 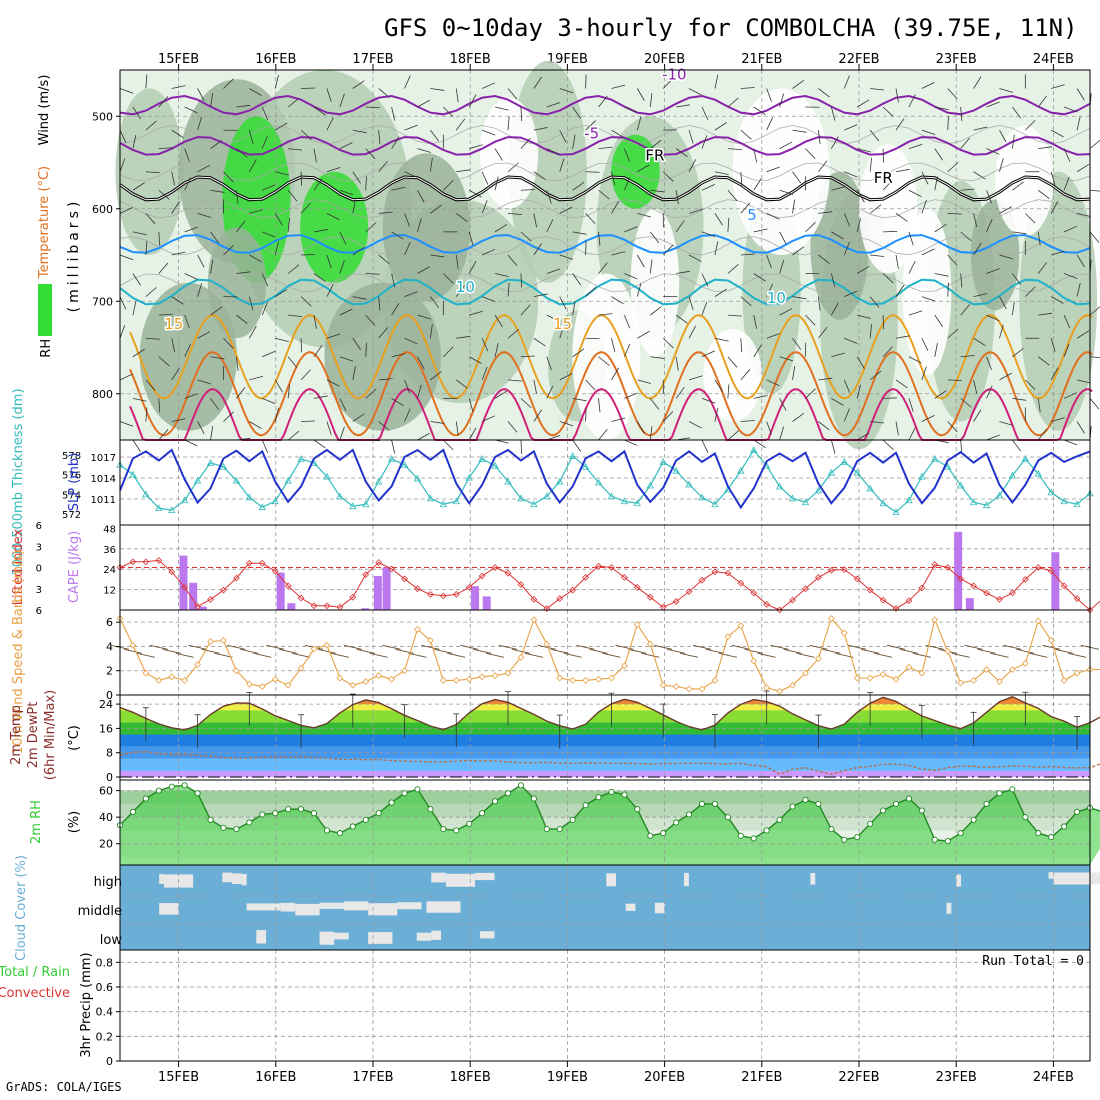 What do you see at coordinates (609, 585) in the screenshot?
I see `li-line` at bounding box center [609, 585].